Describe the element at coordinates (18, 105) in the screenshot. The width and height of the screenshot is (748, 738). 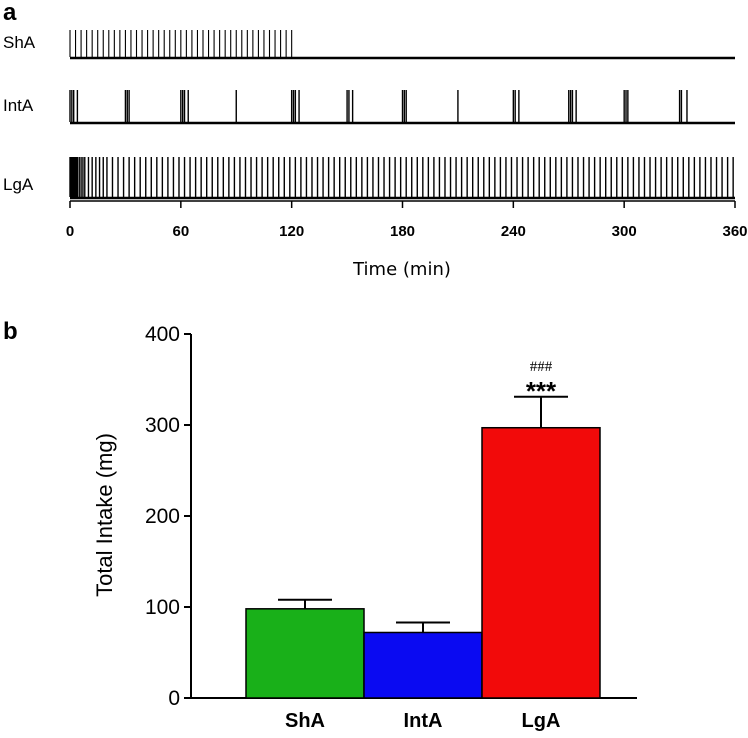
I see `row-label-inta: IntA` at that location.